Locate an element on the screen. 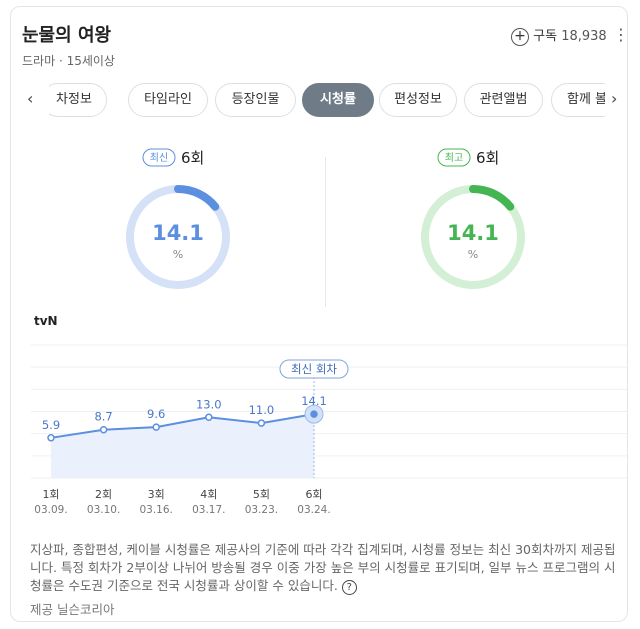 Image resolution: width=640 pixels, height=629 pixels. x-date-label: 03.24. is located at coordinates (313, 509).